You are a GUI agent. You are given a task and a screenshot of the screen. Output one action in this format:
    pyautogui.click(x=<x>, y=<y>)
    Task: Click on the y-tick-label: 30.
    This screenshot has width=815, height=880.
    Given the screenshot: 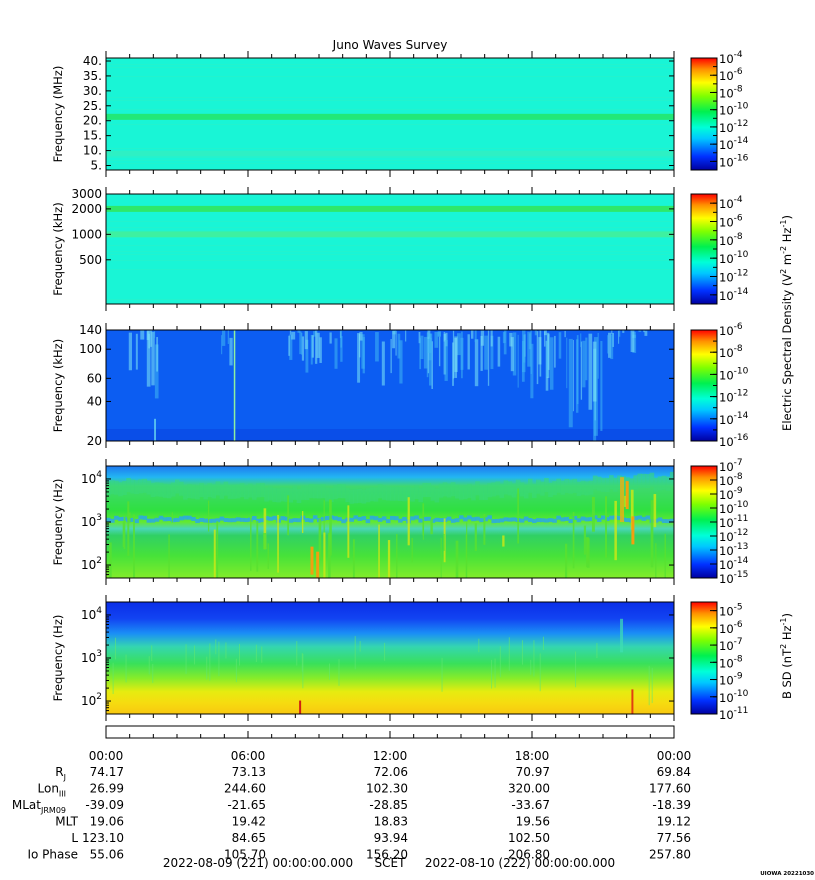 What is the action you would take?
    pyautogui.click(x=92, y=91)
    